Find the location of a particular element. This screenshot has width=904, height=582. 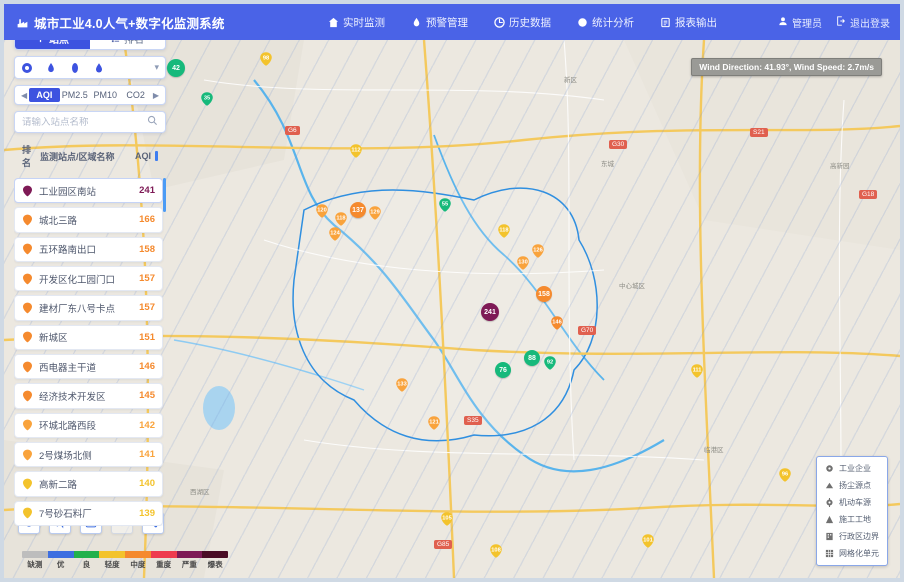

station-value: 142 is located at coordinates (147, 425).